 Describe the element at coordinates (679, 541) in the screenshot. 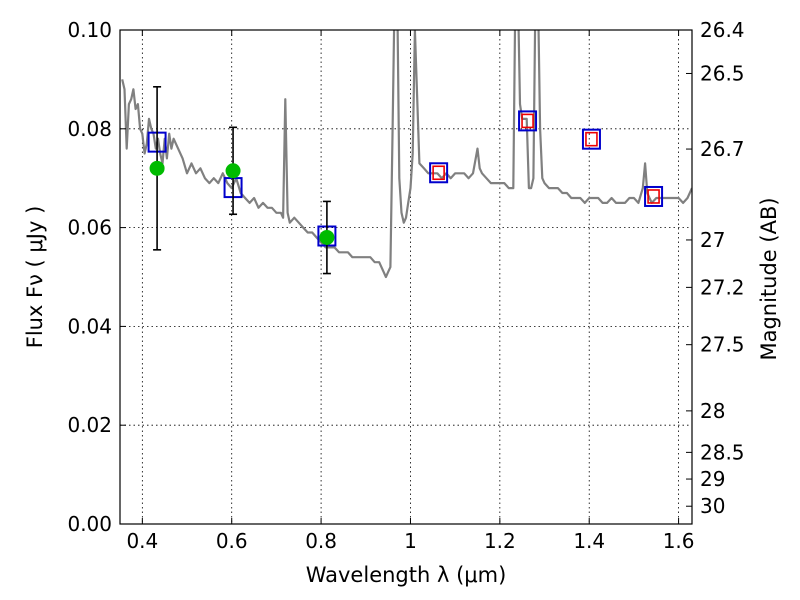

I see `x-tick-label: 1.6` at that location.